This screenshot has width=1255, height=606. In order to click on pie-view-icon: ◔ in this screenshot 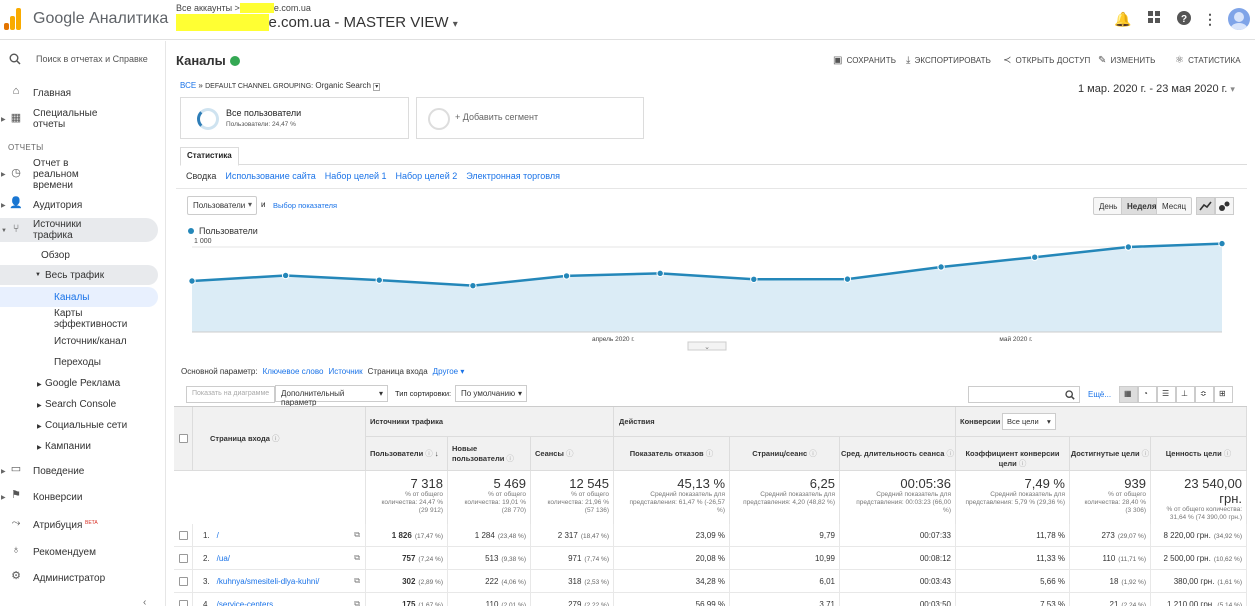, I will do `click(1147, 394)`.